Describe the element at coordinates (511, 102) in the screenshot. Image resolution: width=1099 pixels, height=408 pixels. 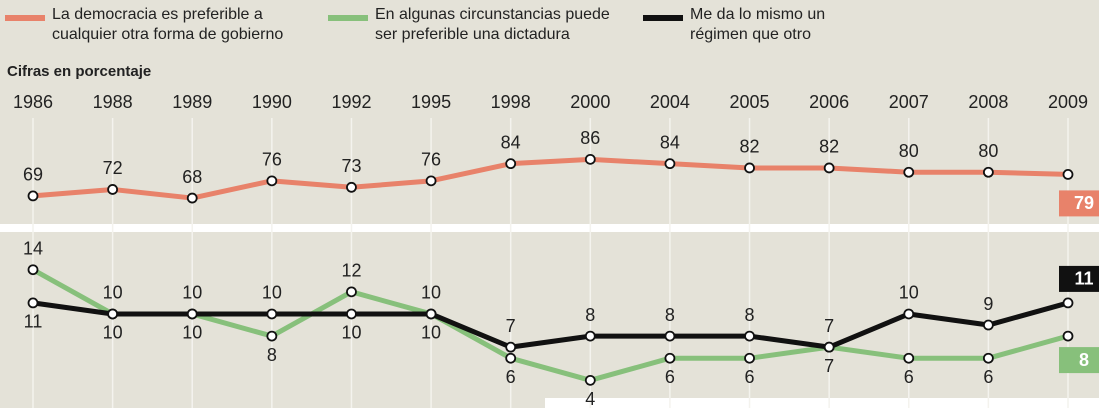
I see `x-tick-label: 1998` at that location.